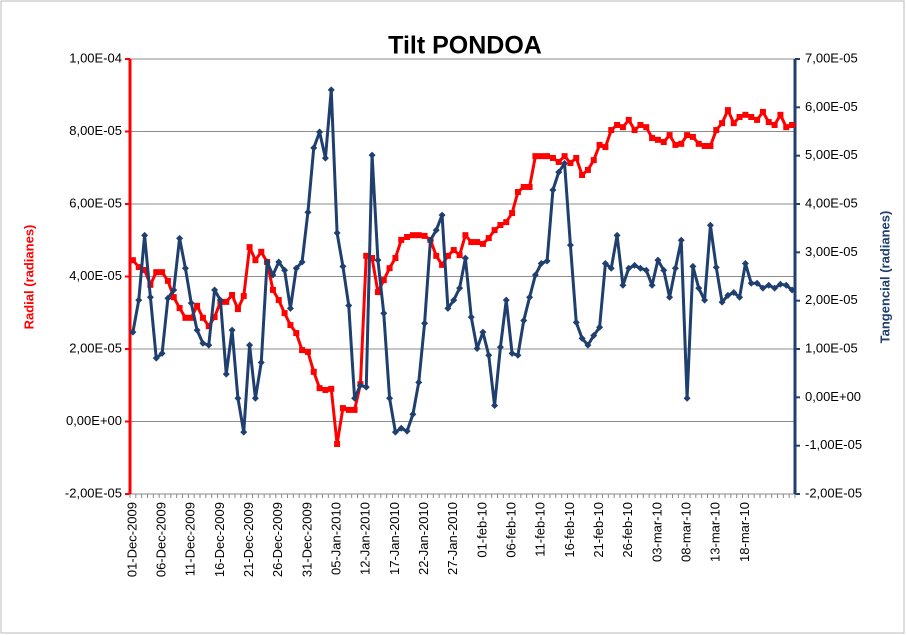  What do you see at coordinates (465, 46) in the screenshot?
I see `chart-title: Tilt PONDOA` at bounding box center [465, 46].